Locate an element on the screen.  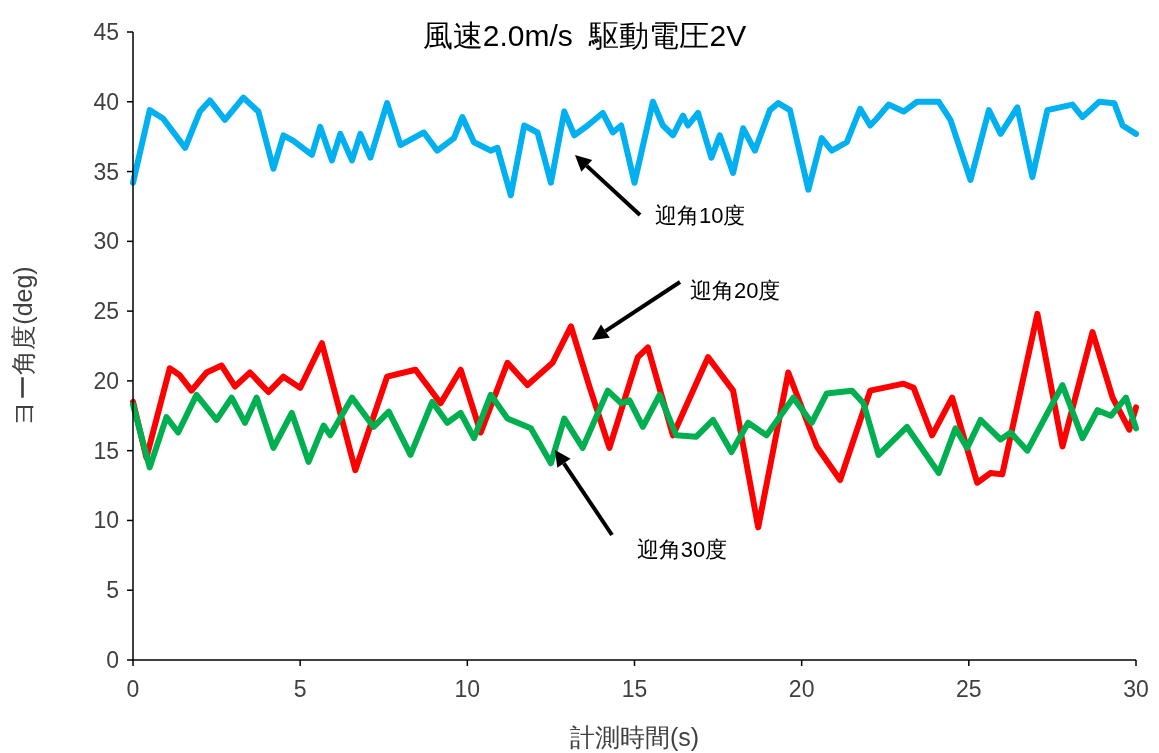
y-tick-label: 10 is located at coordinates (106, 520).